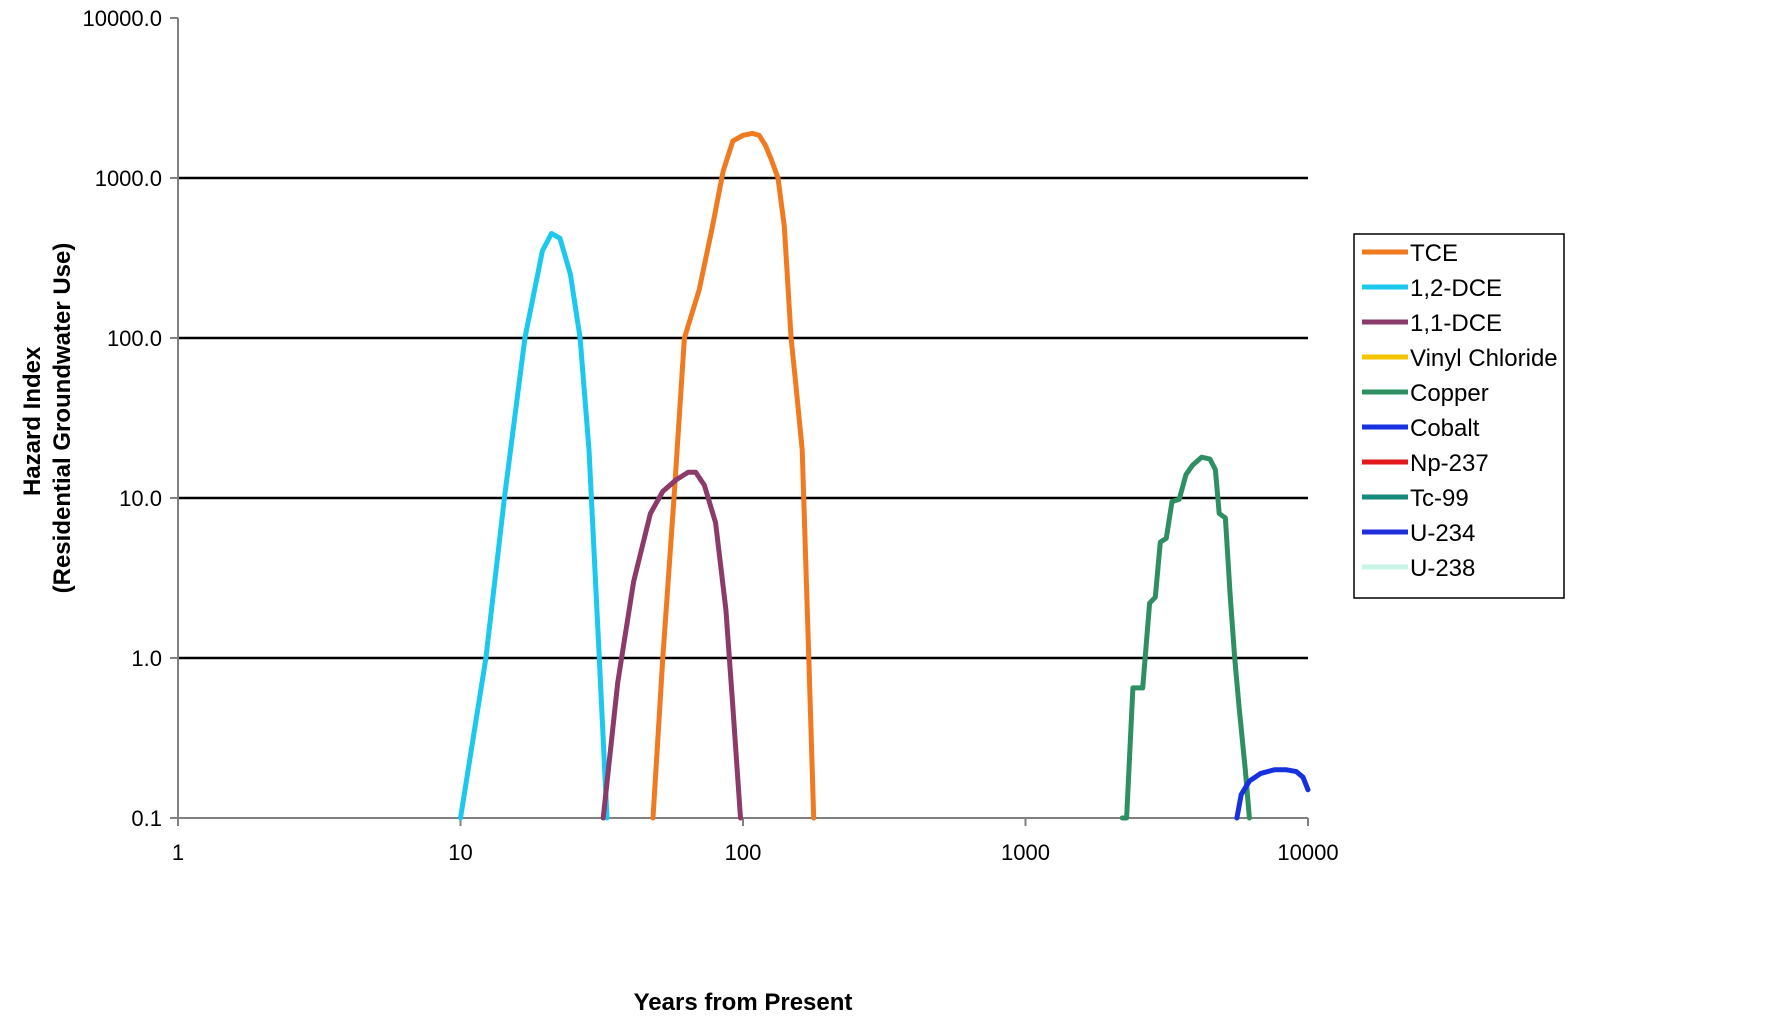  Describe the element at coordinates (1025, 852) in the screenshot. I see `x-tick-label: 1000` at that location.